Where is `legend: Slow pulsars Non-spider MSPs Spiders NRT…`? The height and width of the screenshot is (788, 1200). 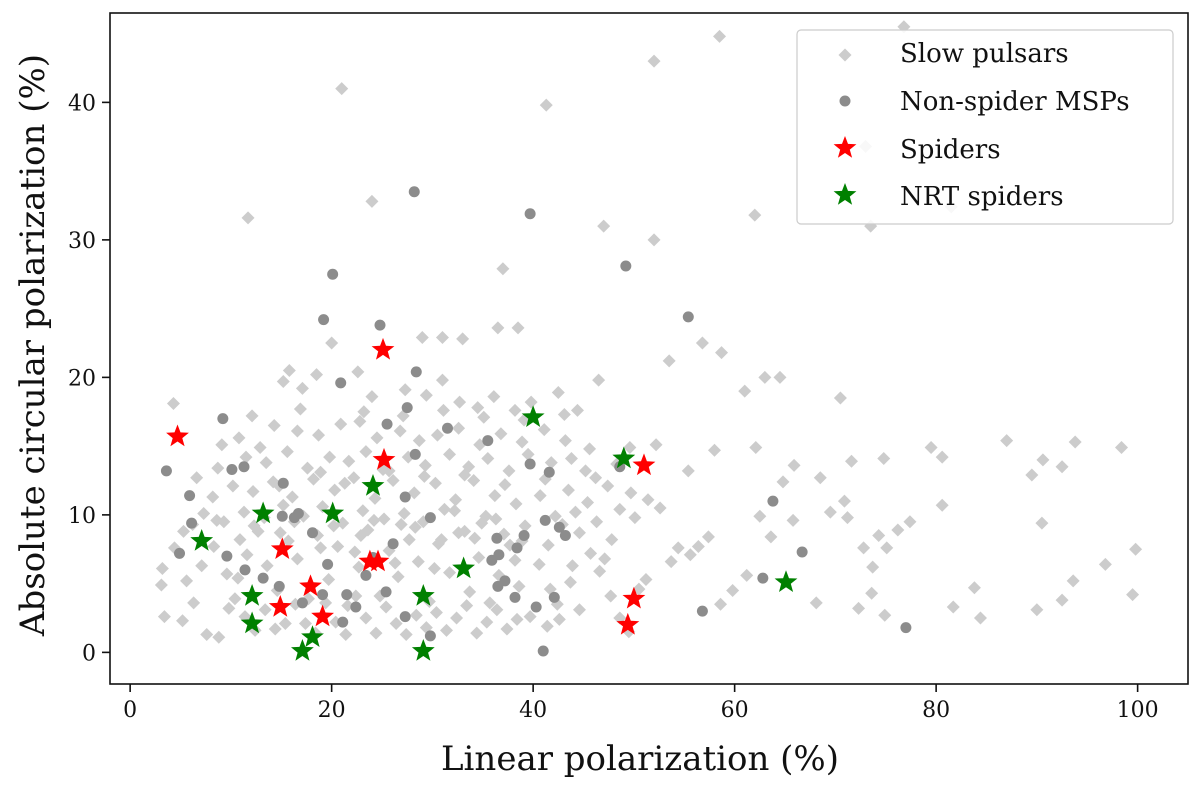 legend: Slow pulsars Non-spider MSPs Spiders NRT… is located at coordinates (985, 127).